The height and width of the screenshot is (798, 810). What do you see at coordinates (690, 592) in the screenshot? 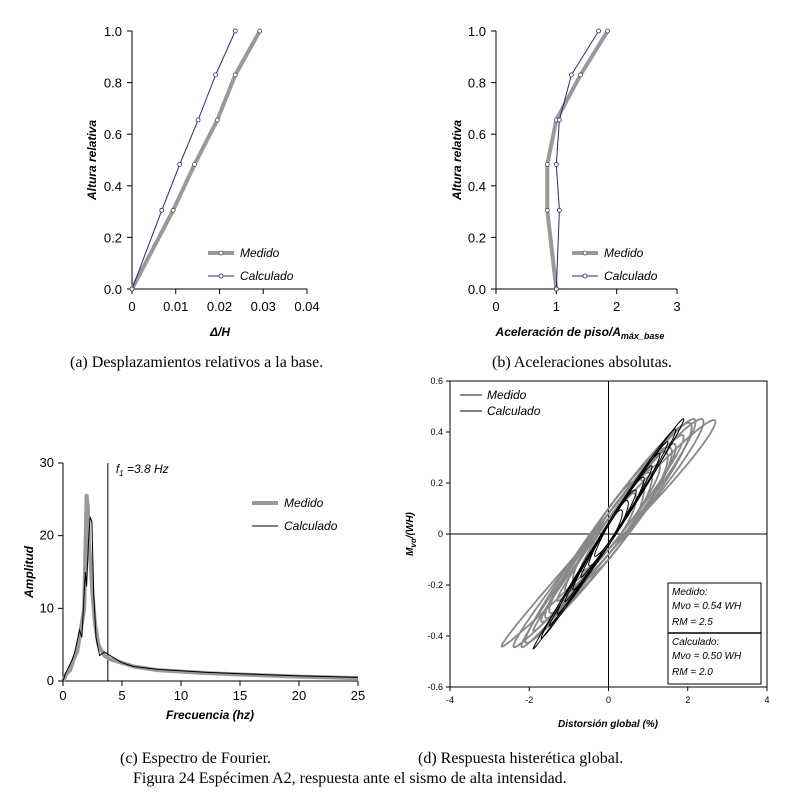
I see `stats-measured-title: Medido:` at bounding box center [690, 592].